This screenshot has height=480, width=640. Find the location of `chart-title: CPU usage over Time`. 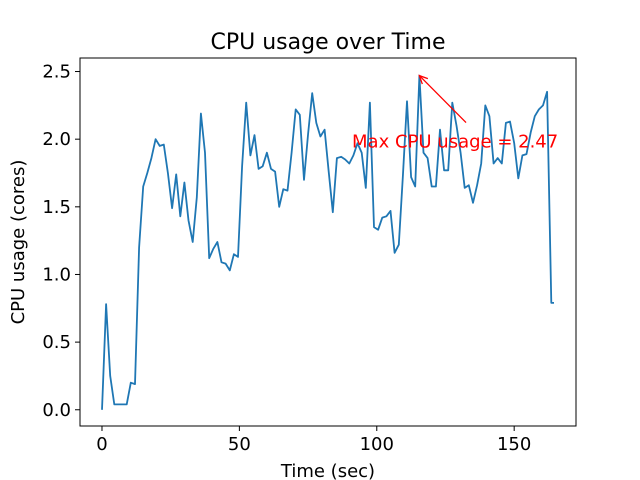

chart-title: CPU usage over Time is located at coordinates (328, 42).